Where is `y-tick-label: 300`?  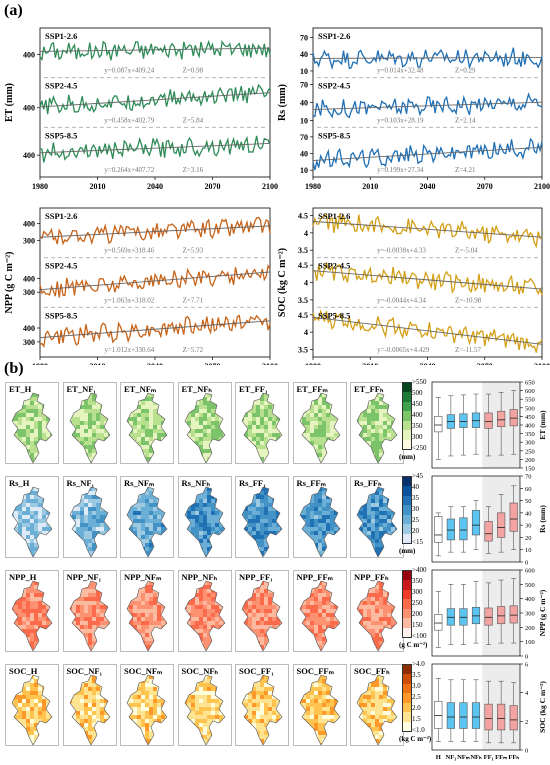
y-tick-label: 300 is located at coordinates (29, 292).